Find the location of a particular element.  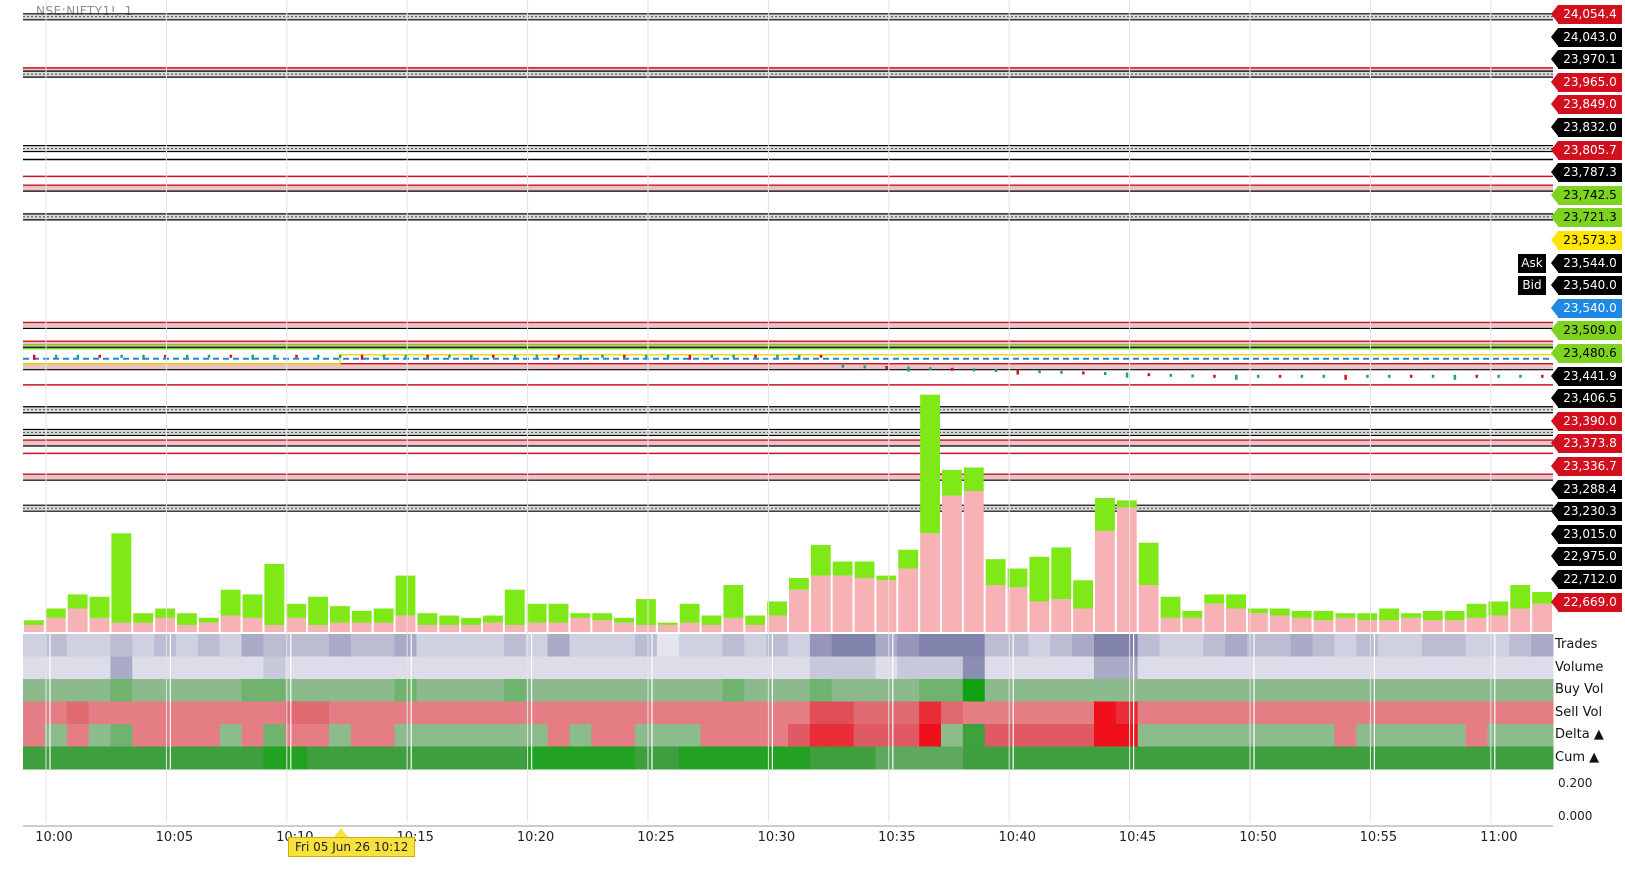

oscillator-scale-top: 0.200 is located at coordinates (1575, 783).